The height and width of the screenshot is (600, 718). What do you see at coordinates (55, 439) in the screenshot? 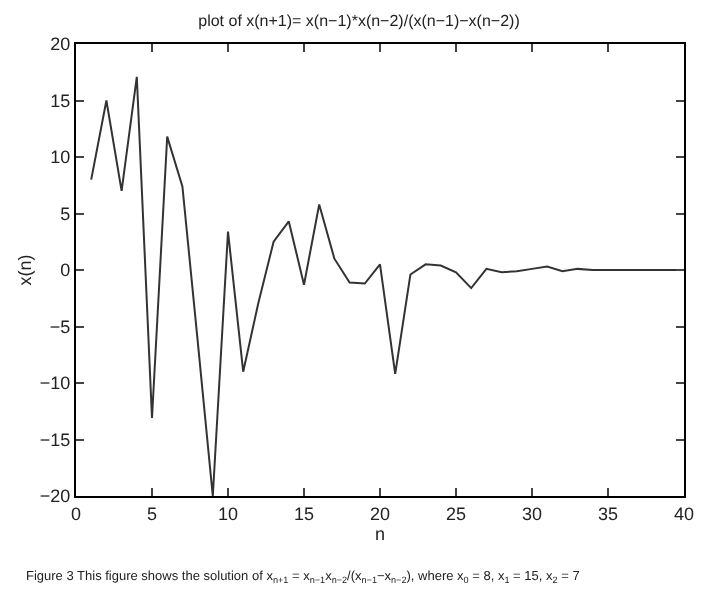
I see `y-tick-label: −15` at bounding box center [55, 439].